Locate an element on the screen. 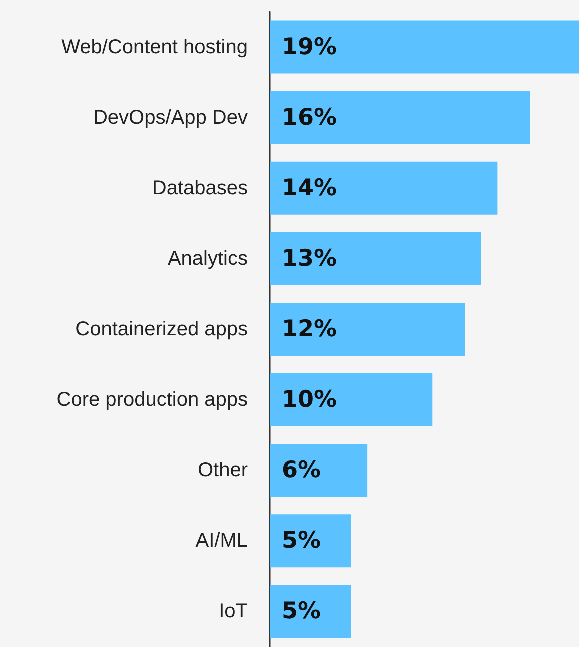 The image size is (579, 647). data-label: 19% is located at coordinates (310, 47).